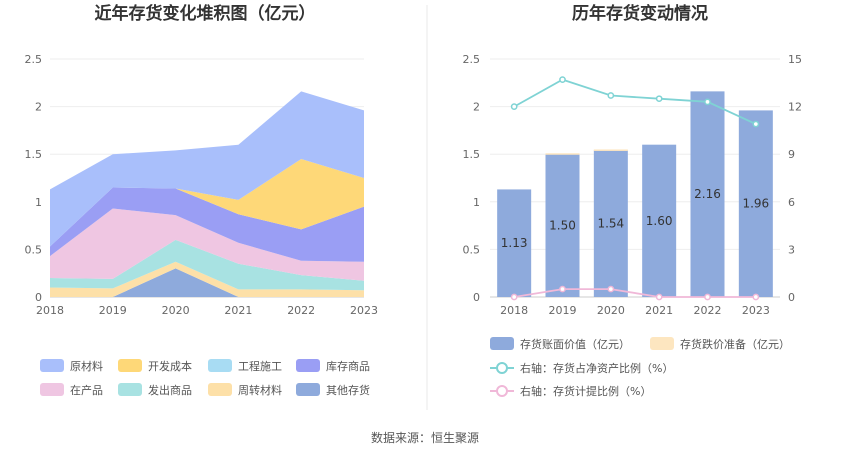 The width and height of the screenshot is (850, 459). What do you see at coordinates (176, 310) in the screenshot?
I see `left-x-tick-label: 2020` at bounding box center [176, 310].